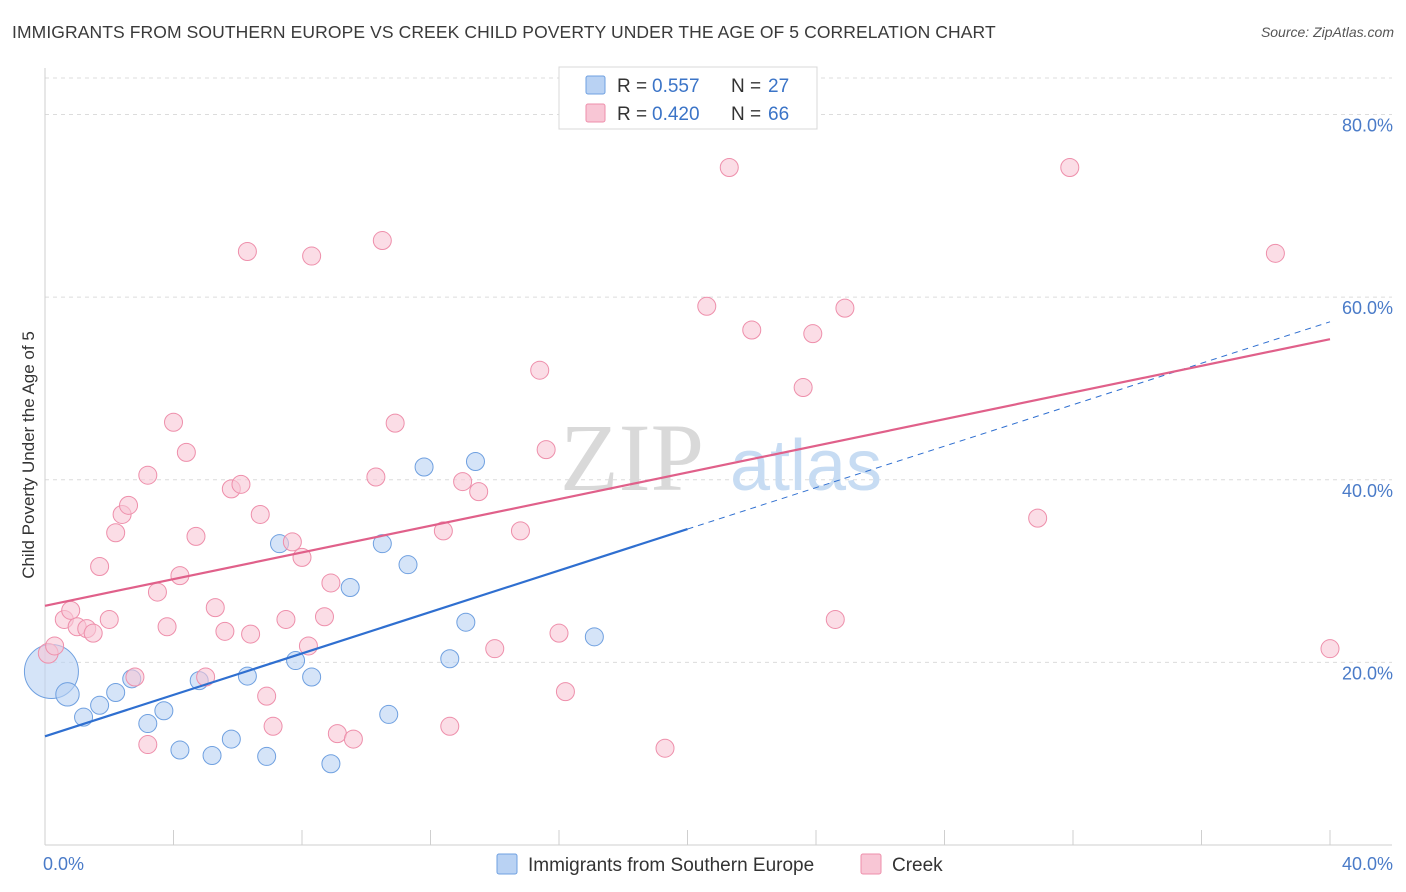 This screenshot has height=892, width=1406. I want to click on legend-swatch-immigrants, so click(595, 85).